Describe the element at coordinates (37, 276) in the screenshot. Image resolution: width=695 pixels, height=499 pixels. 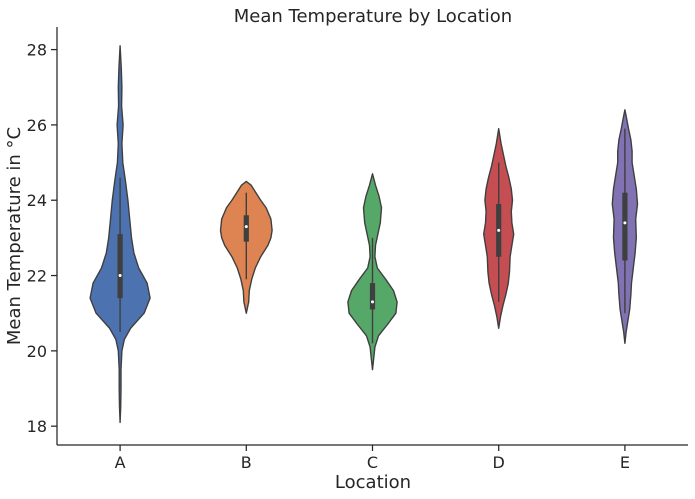
I see `y-tick-label: 22` at that location.